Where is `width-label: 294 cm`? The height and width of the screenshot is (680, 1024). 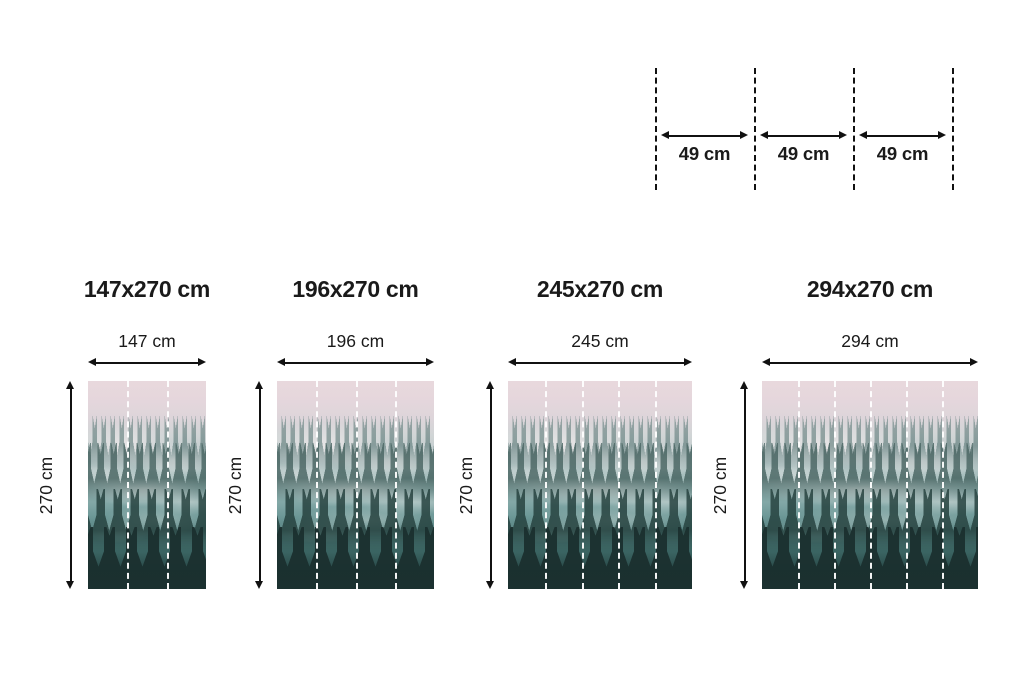 width-label: 294 cm is located at coordinates (870, 341).